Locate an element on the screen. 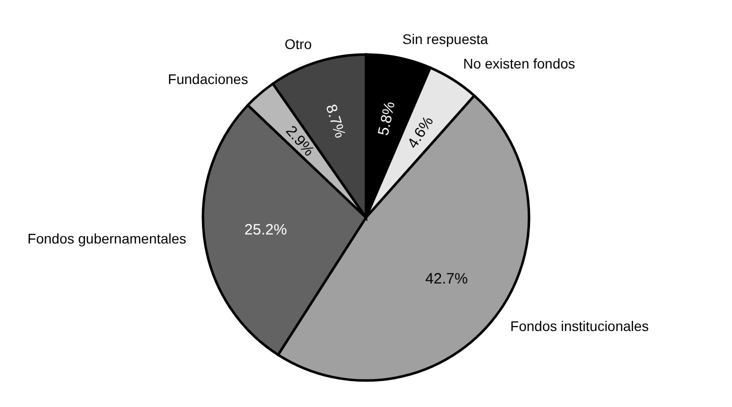 Image resolution: width=732 pixels, height=407 pixels. slice-label: Otro is located at coordinates (298, 44).